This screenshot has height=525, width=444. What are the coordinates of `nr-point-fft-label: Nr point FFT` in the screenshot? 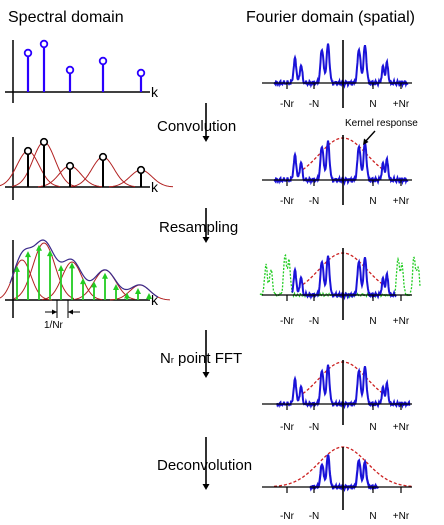 It's located at (201, 358).